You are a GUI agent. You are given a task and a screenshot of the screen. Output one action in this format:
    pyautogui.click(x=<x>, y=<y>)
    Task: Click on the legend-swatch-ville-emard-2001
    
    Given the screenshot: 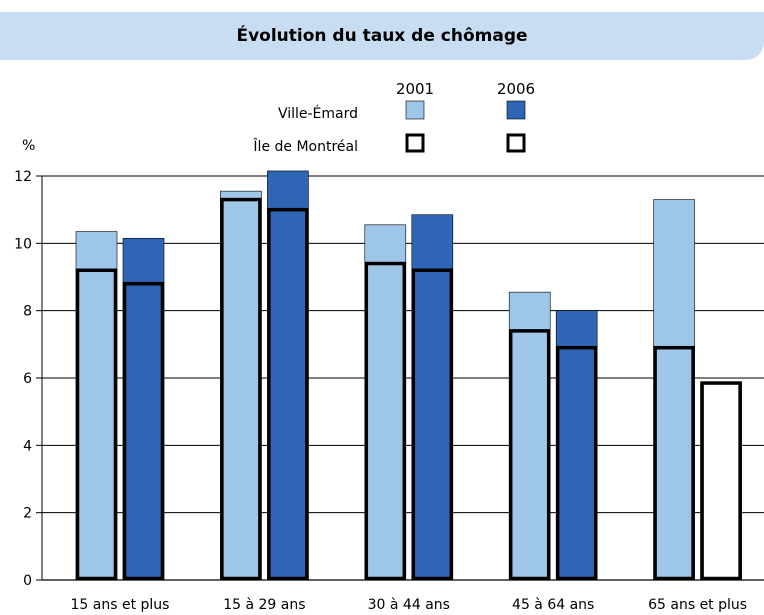 What is the action you would take?
    pyautogui.click(x=415, y=110)
    